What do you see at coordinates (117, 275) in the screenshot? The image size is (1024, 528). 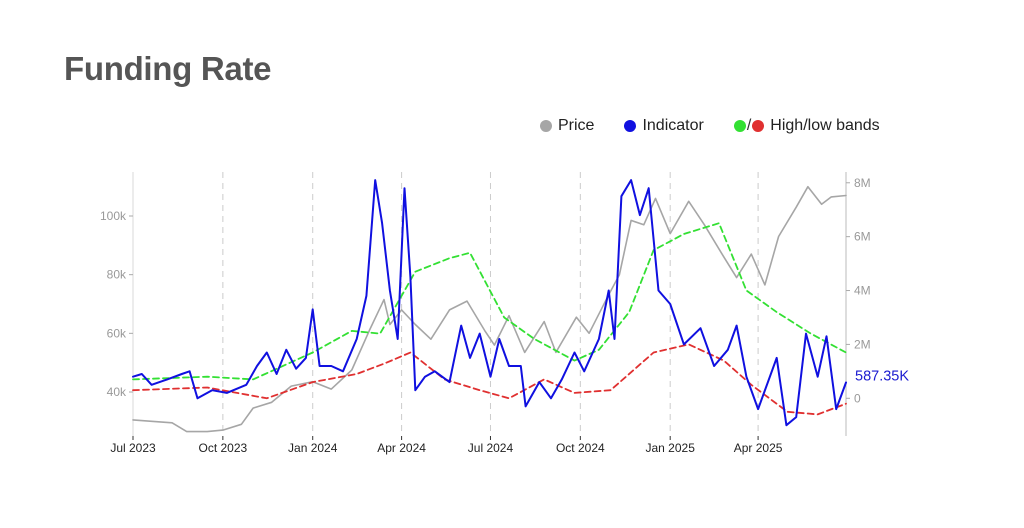 I see `y-left-tick-label: 80k` at bounding box center [117, 275].